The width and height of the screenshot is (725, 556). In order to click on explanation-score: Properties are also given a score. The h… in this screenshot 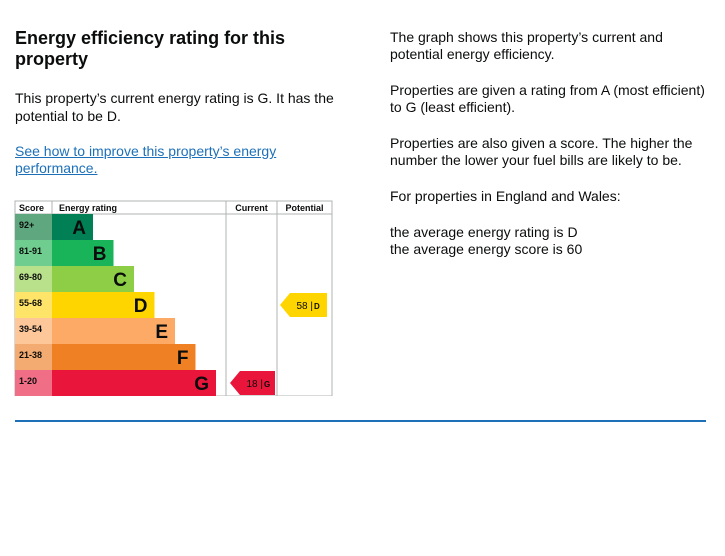, I will do `click(541, 151)`.